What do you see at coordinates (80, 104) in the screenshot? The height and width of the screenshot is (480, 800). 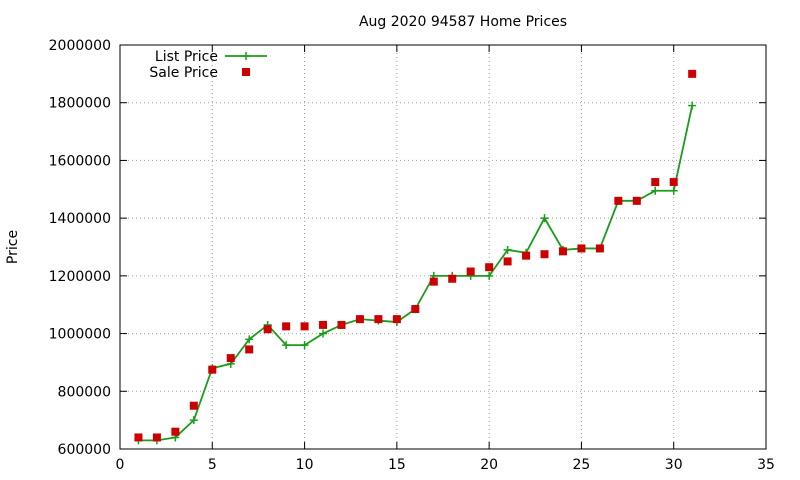 I see `y-tick-label: 1800000` at bounding box center [80, 104].